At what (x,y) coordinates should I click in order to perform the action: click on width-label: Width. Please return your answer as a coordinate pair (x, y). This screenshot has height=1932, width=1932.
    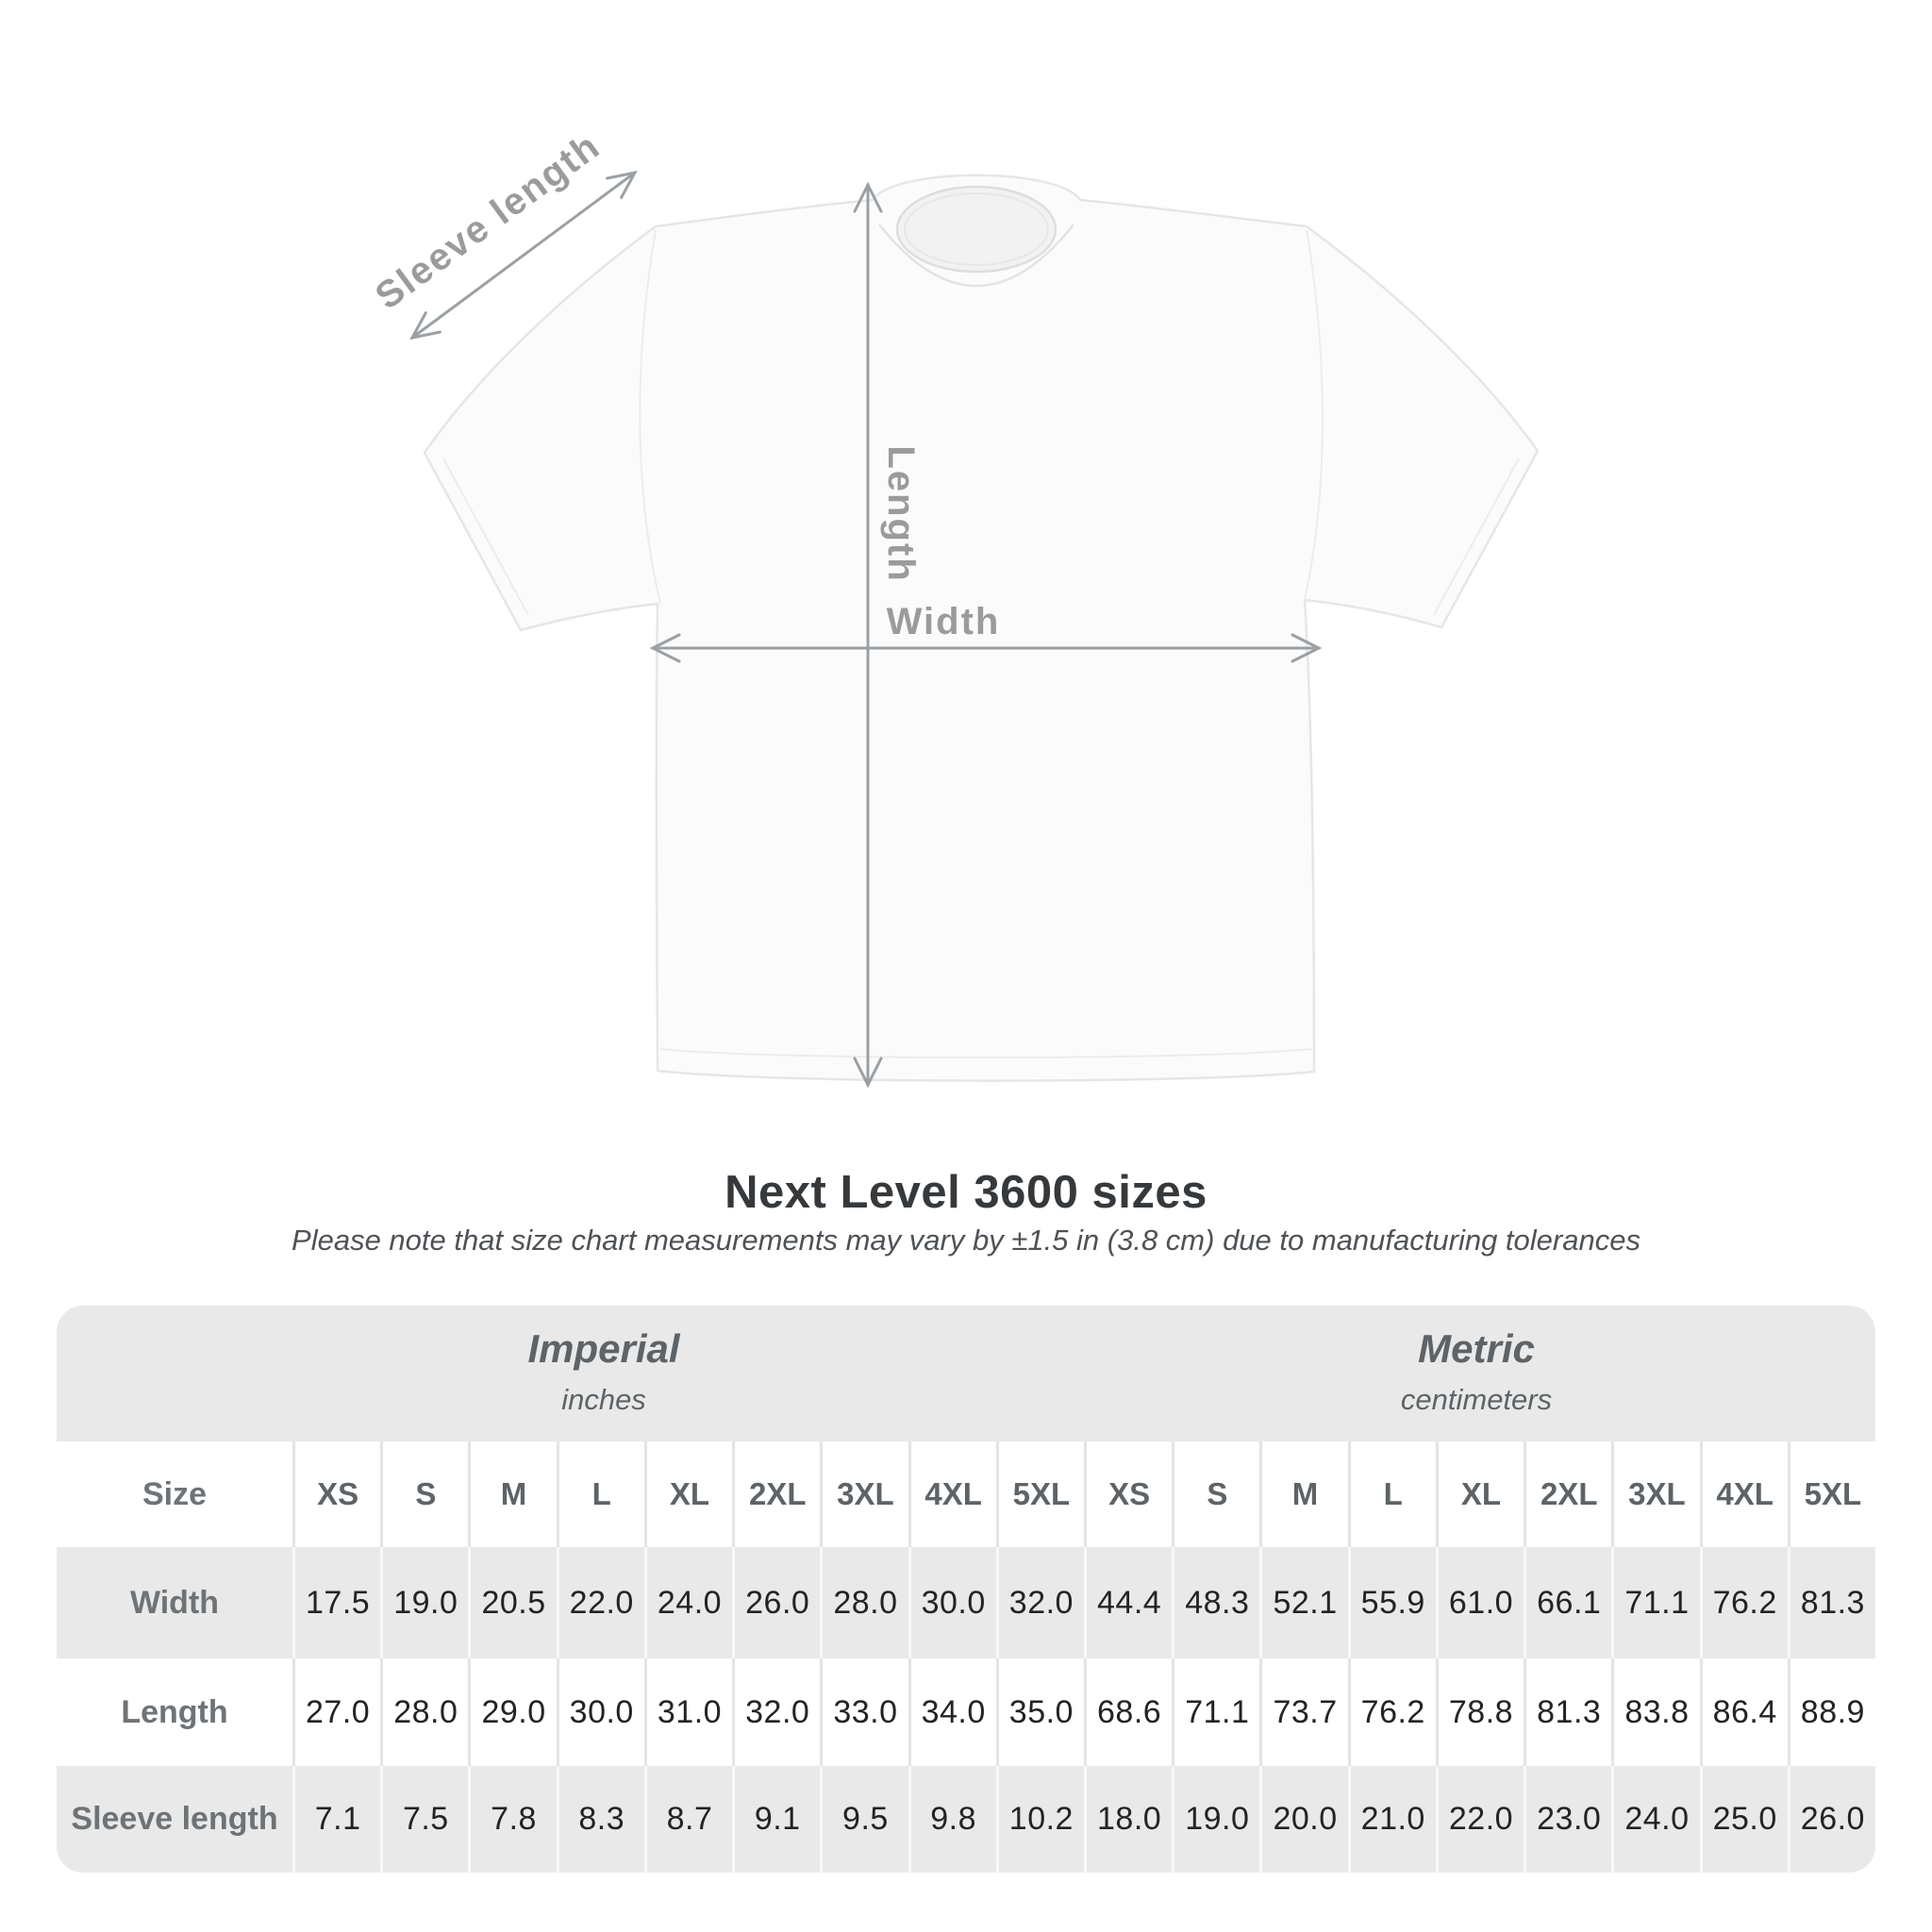
    Looking at the image, I should click on (944, 621).